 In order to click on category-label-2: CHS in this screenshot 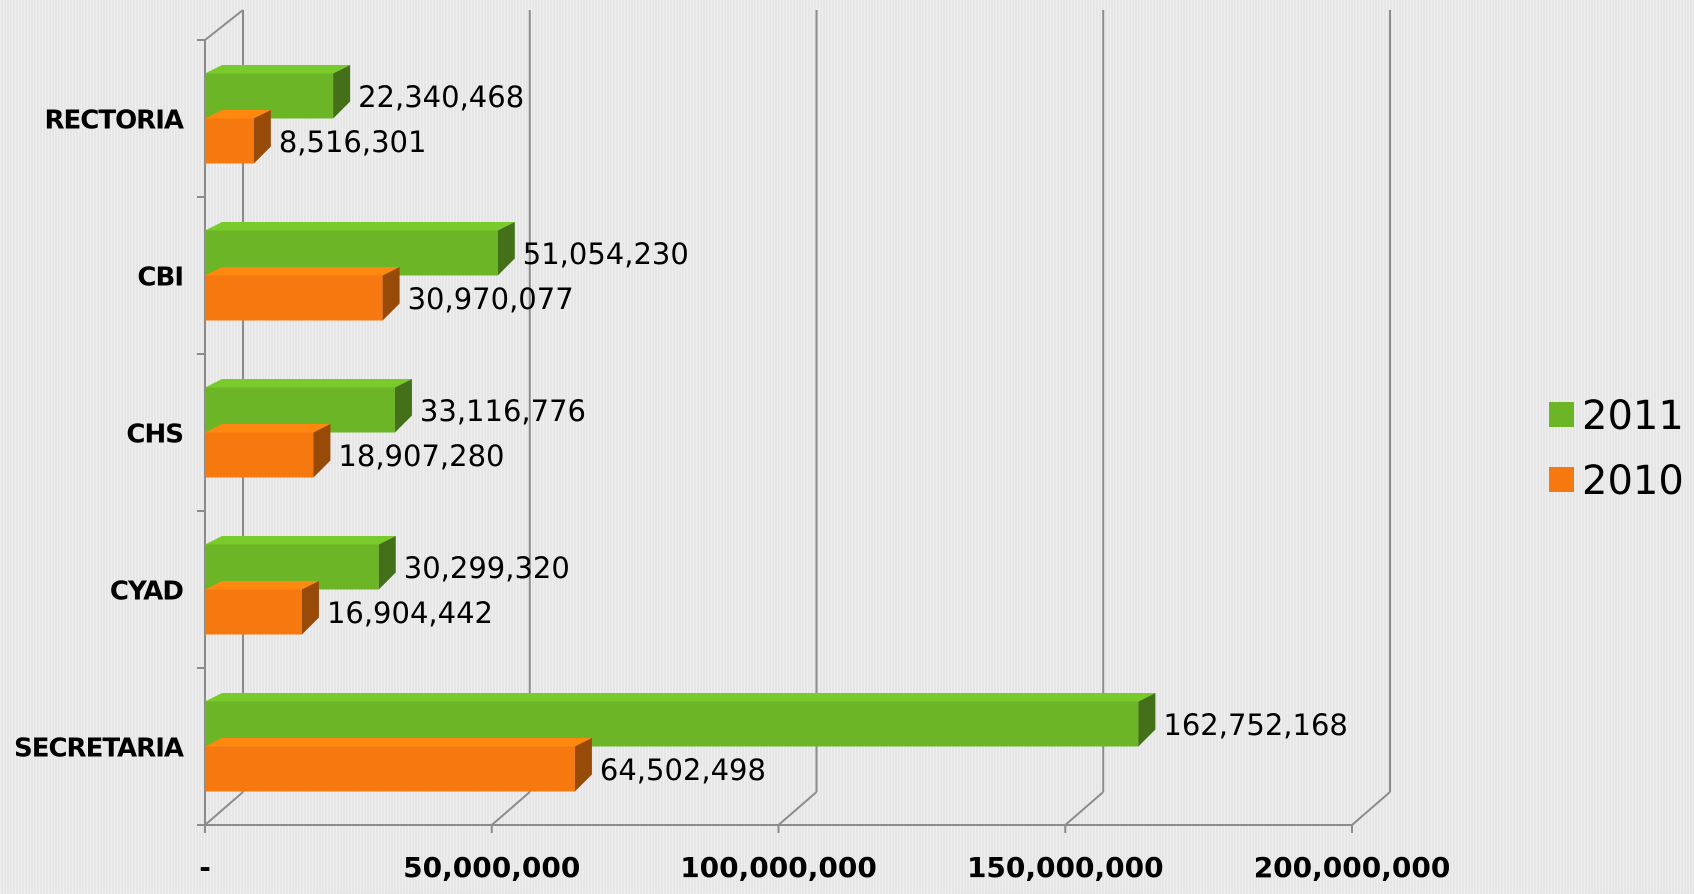, I will do `click(154, 435)`.